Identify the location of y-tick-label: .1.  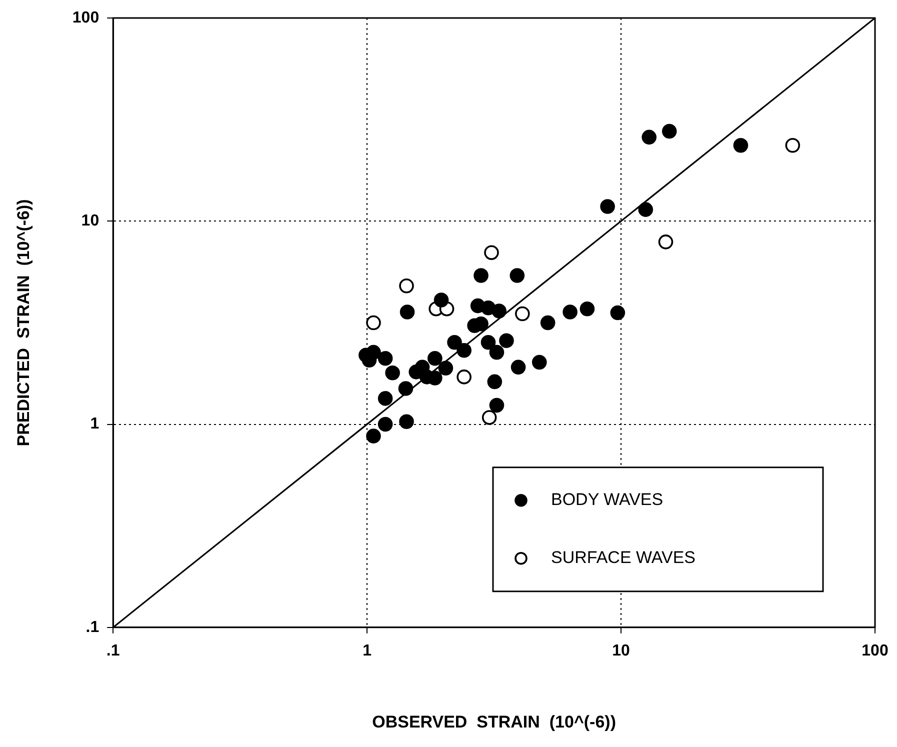
(93, 627).